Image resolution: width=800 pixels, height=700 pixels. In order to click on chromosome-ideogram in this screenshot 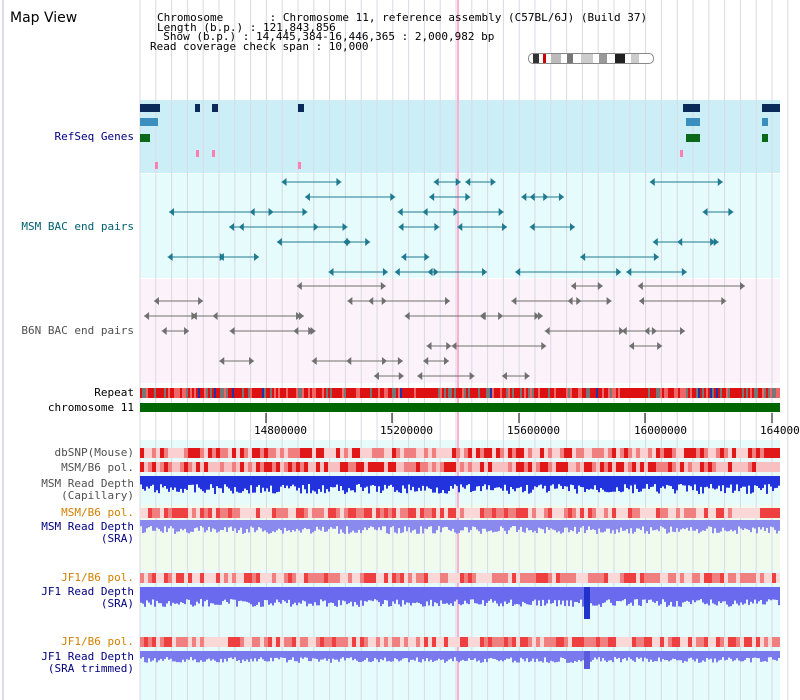, I will do `click(591, 58)`.